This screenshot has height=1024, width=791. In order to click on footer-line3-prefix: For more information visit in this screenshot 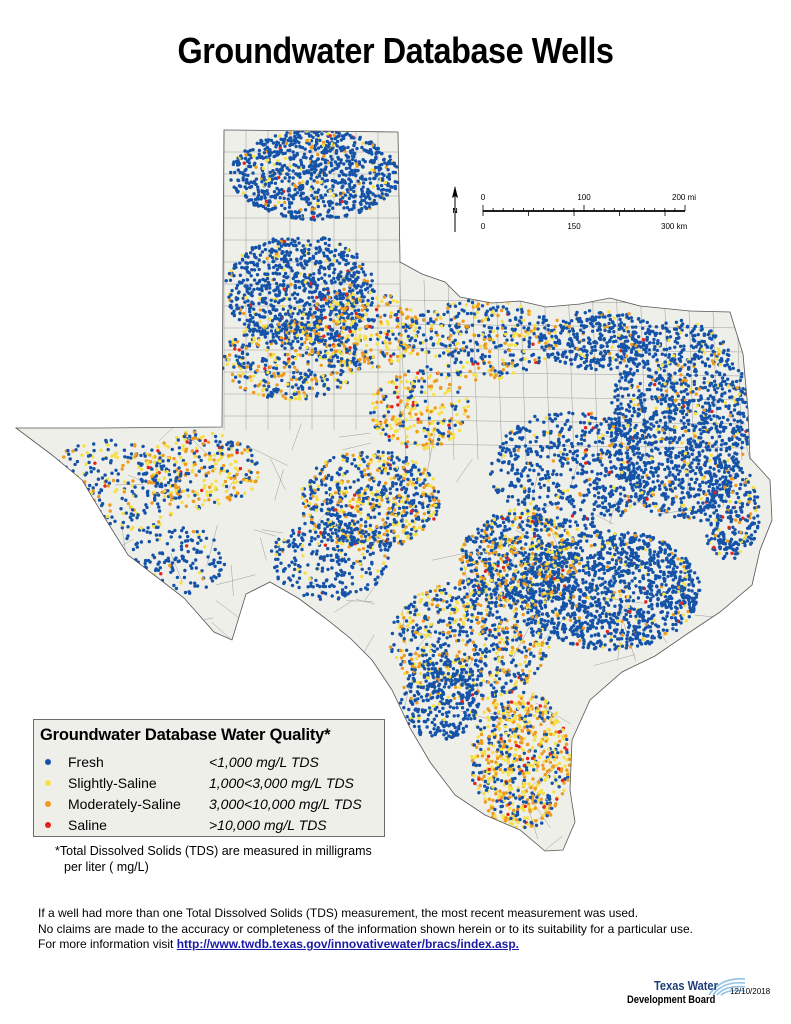, I will do `click(107, 944)`.